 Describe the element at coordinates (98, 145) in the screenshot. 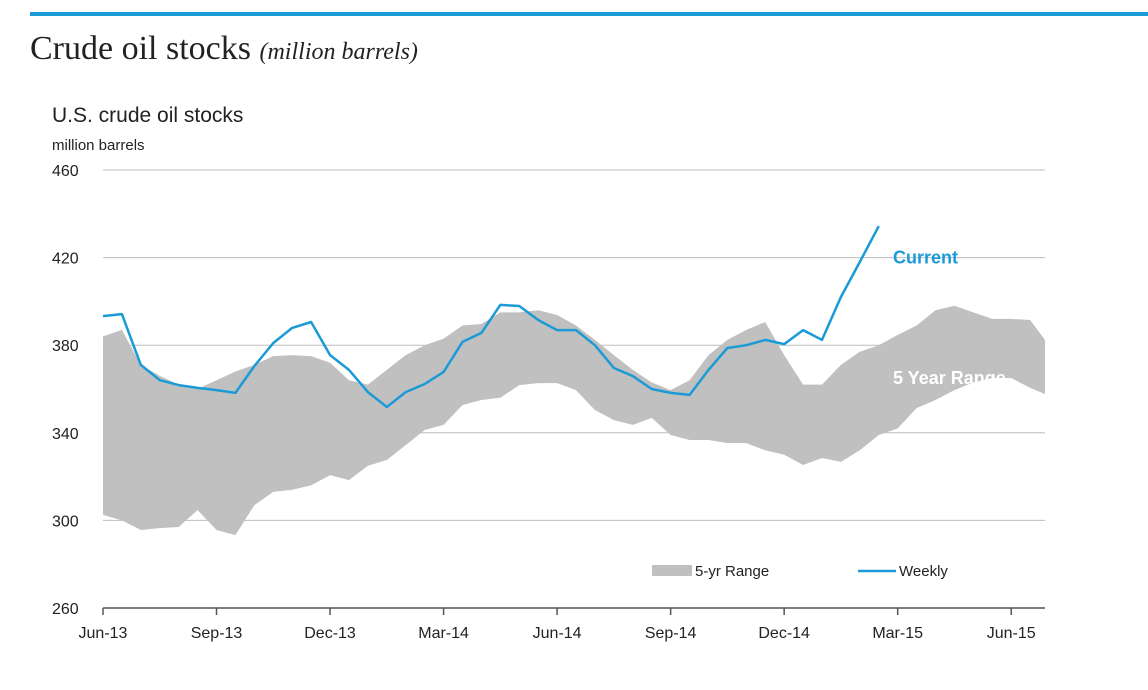

I see `y-axis-label: million barrels` at that location.